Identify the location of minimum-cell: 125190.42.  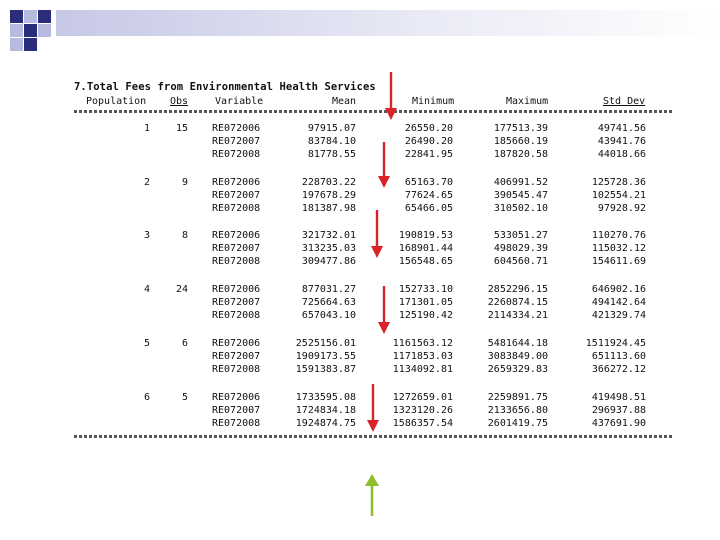
(425, 315).